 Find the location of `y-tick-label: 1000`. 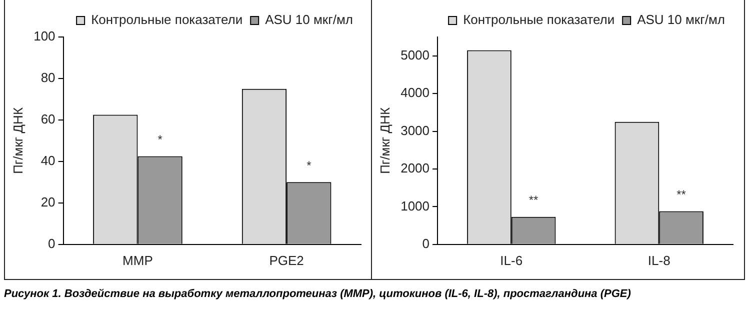

y-tick-label: 1000 is located at coordinates (415, 206).